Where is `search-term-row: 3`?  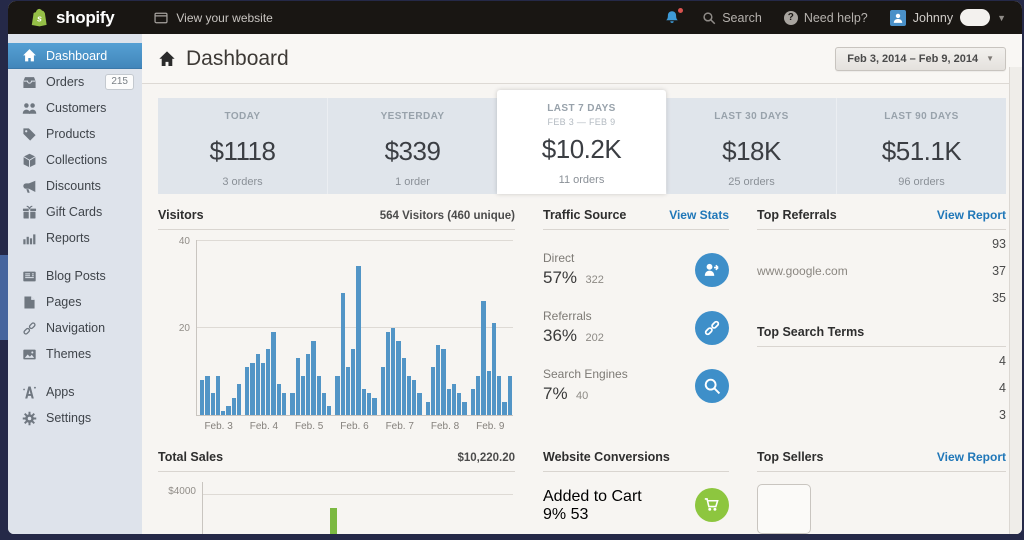 search-term-row: 3 is located at coordinates (881, 414).